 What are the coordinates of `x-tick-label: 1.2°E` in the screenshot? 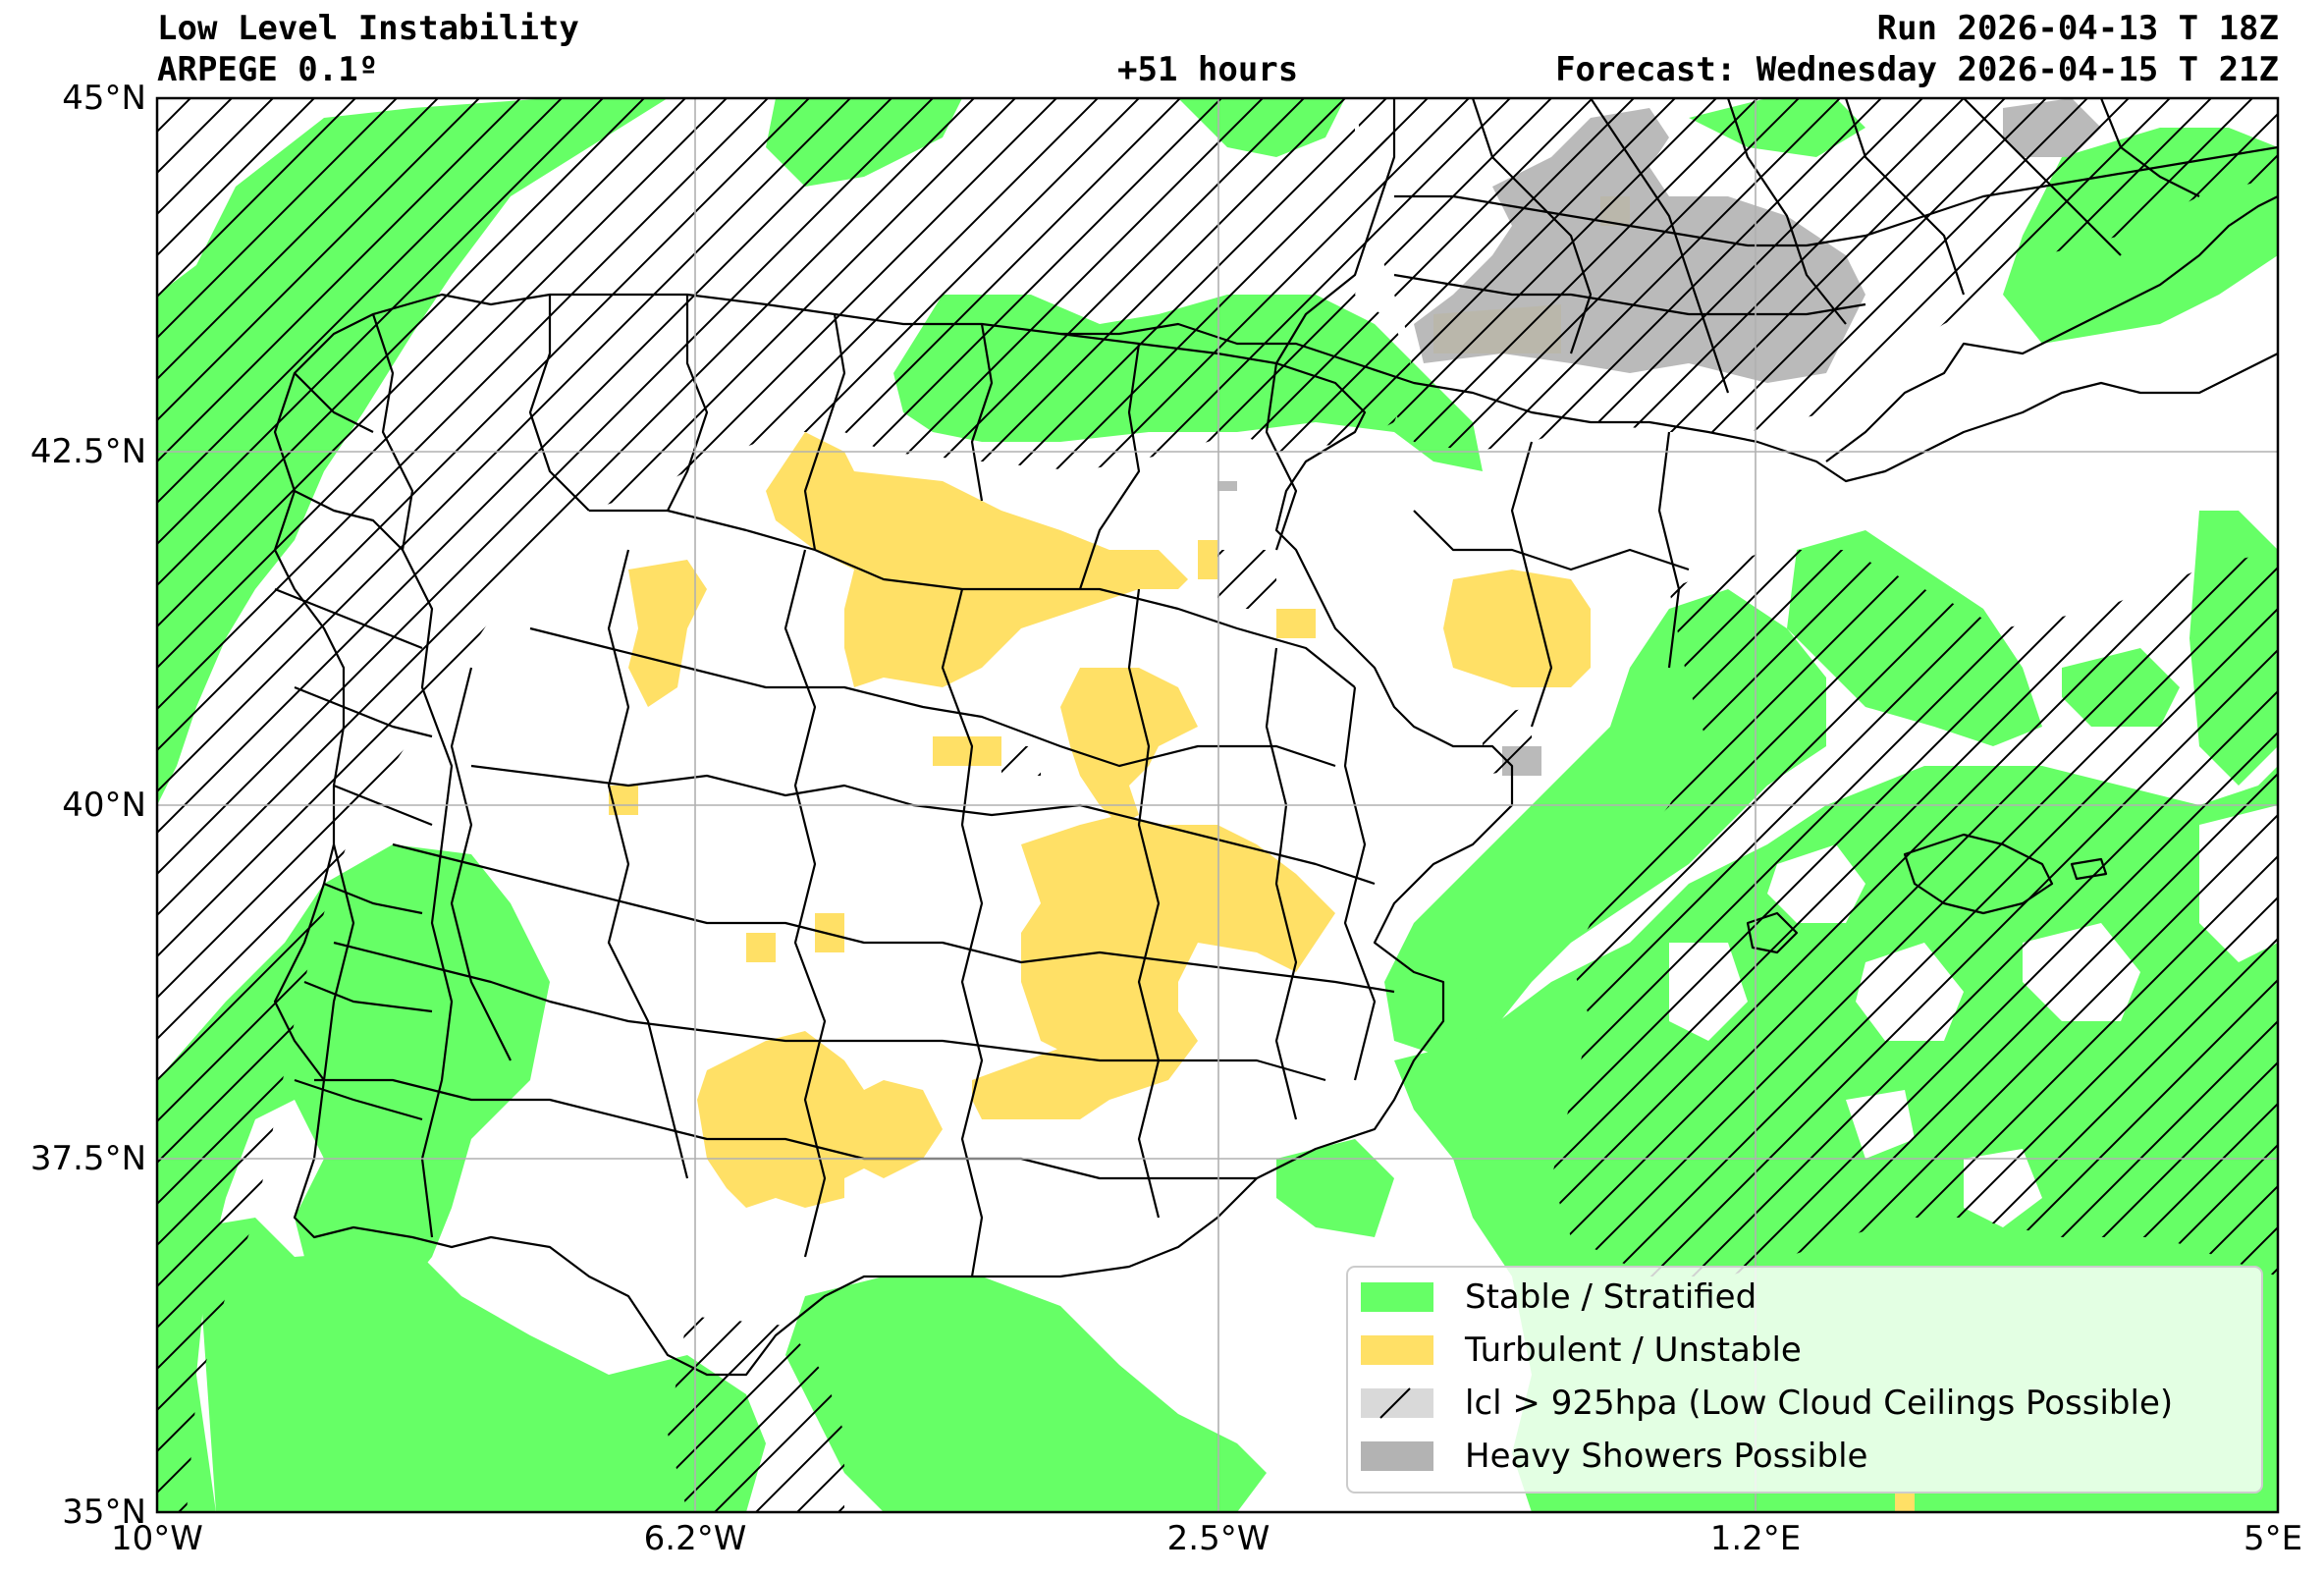 It's located at (1755, 1538).